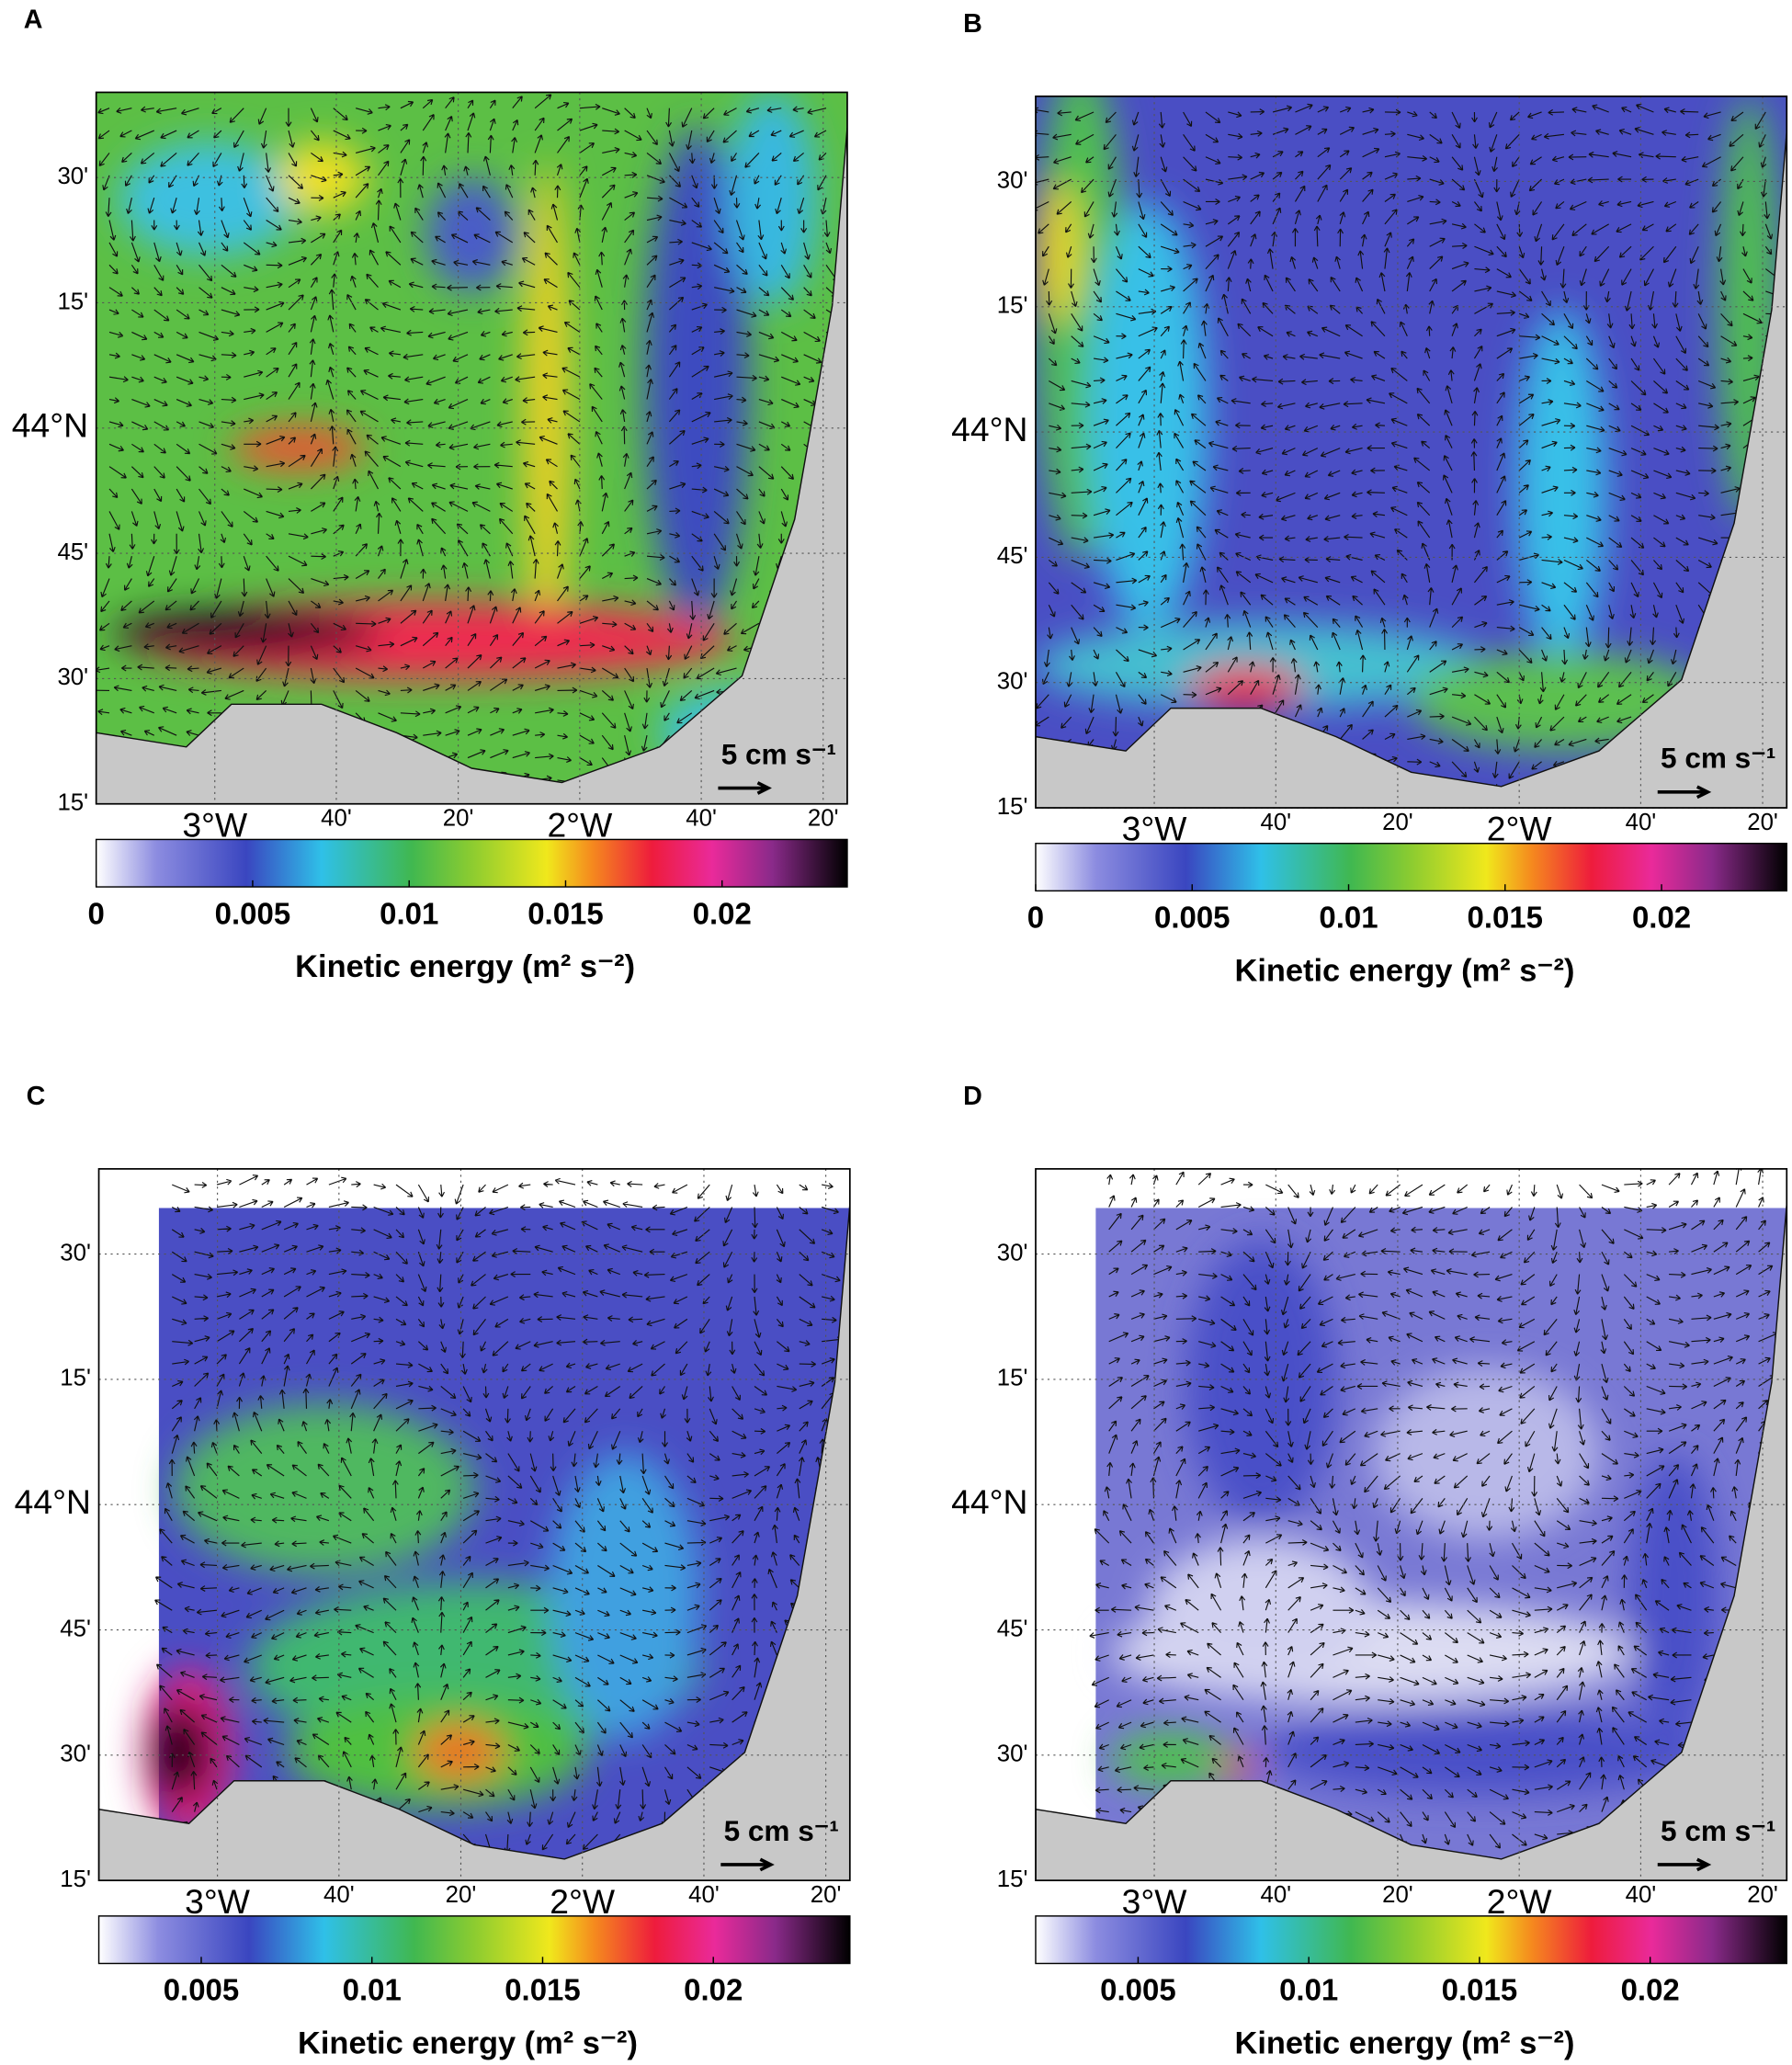  I want to click on lat-tick-label: 45', so click(75, 1628).